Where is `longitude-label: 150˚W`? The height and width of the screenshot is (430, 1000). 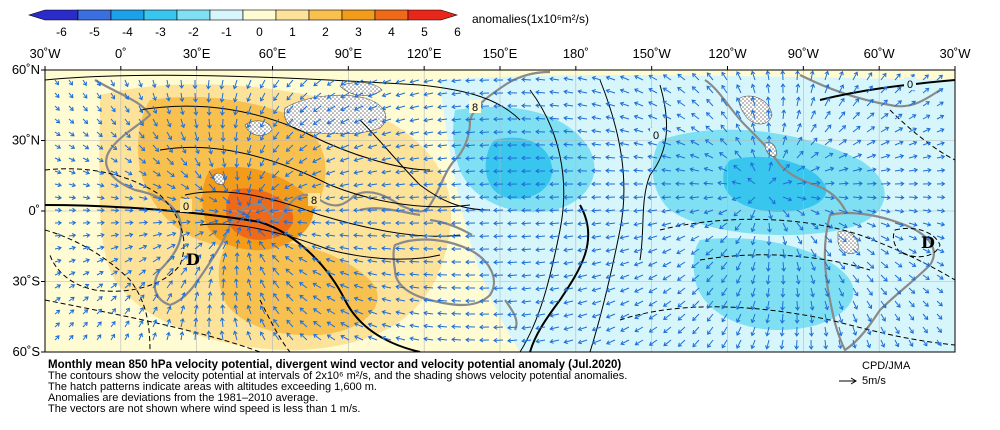 longitude-label: 150˚W is located at coordinates (652, 53).